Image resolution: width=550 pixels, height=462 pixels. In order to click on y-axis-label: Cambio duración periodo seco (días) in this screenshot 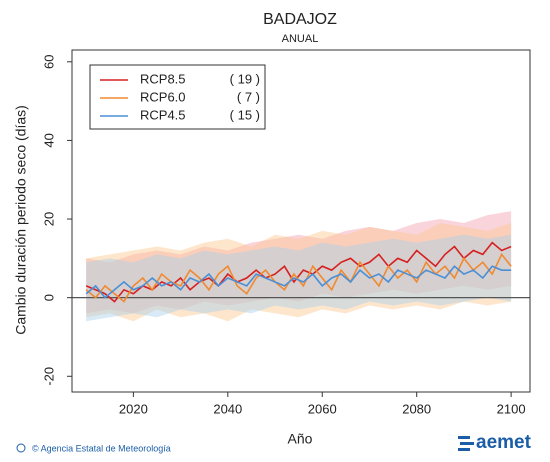, I will do `click(21, 220)`.